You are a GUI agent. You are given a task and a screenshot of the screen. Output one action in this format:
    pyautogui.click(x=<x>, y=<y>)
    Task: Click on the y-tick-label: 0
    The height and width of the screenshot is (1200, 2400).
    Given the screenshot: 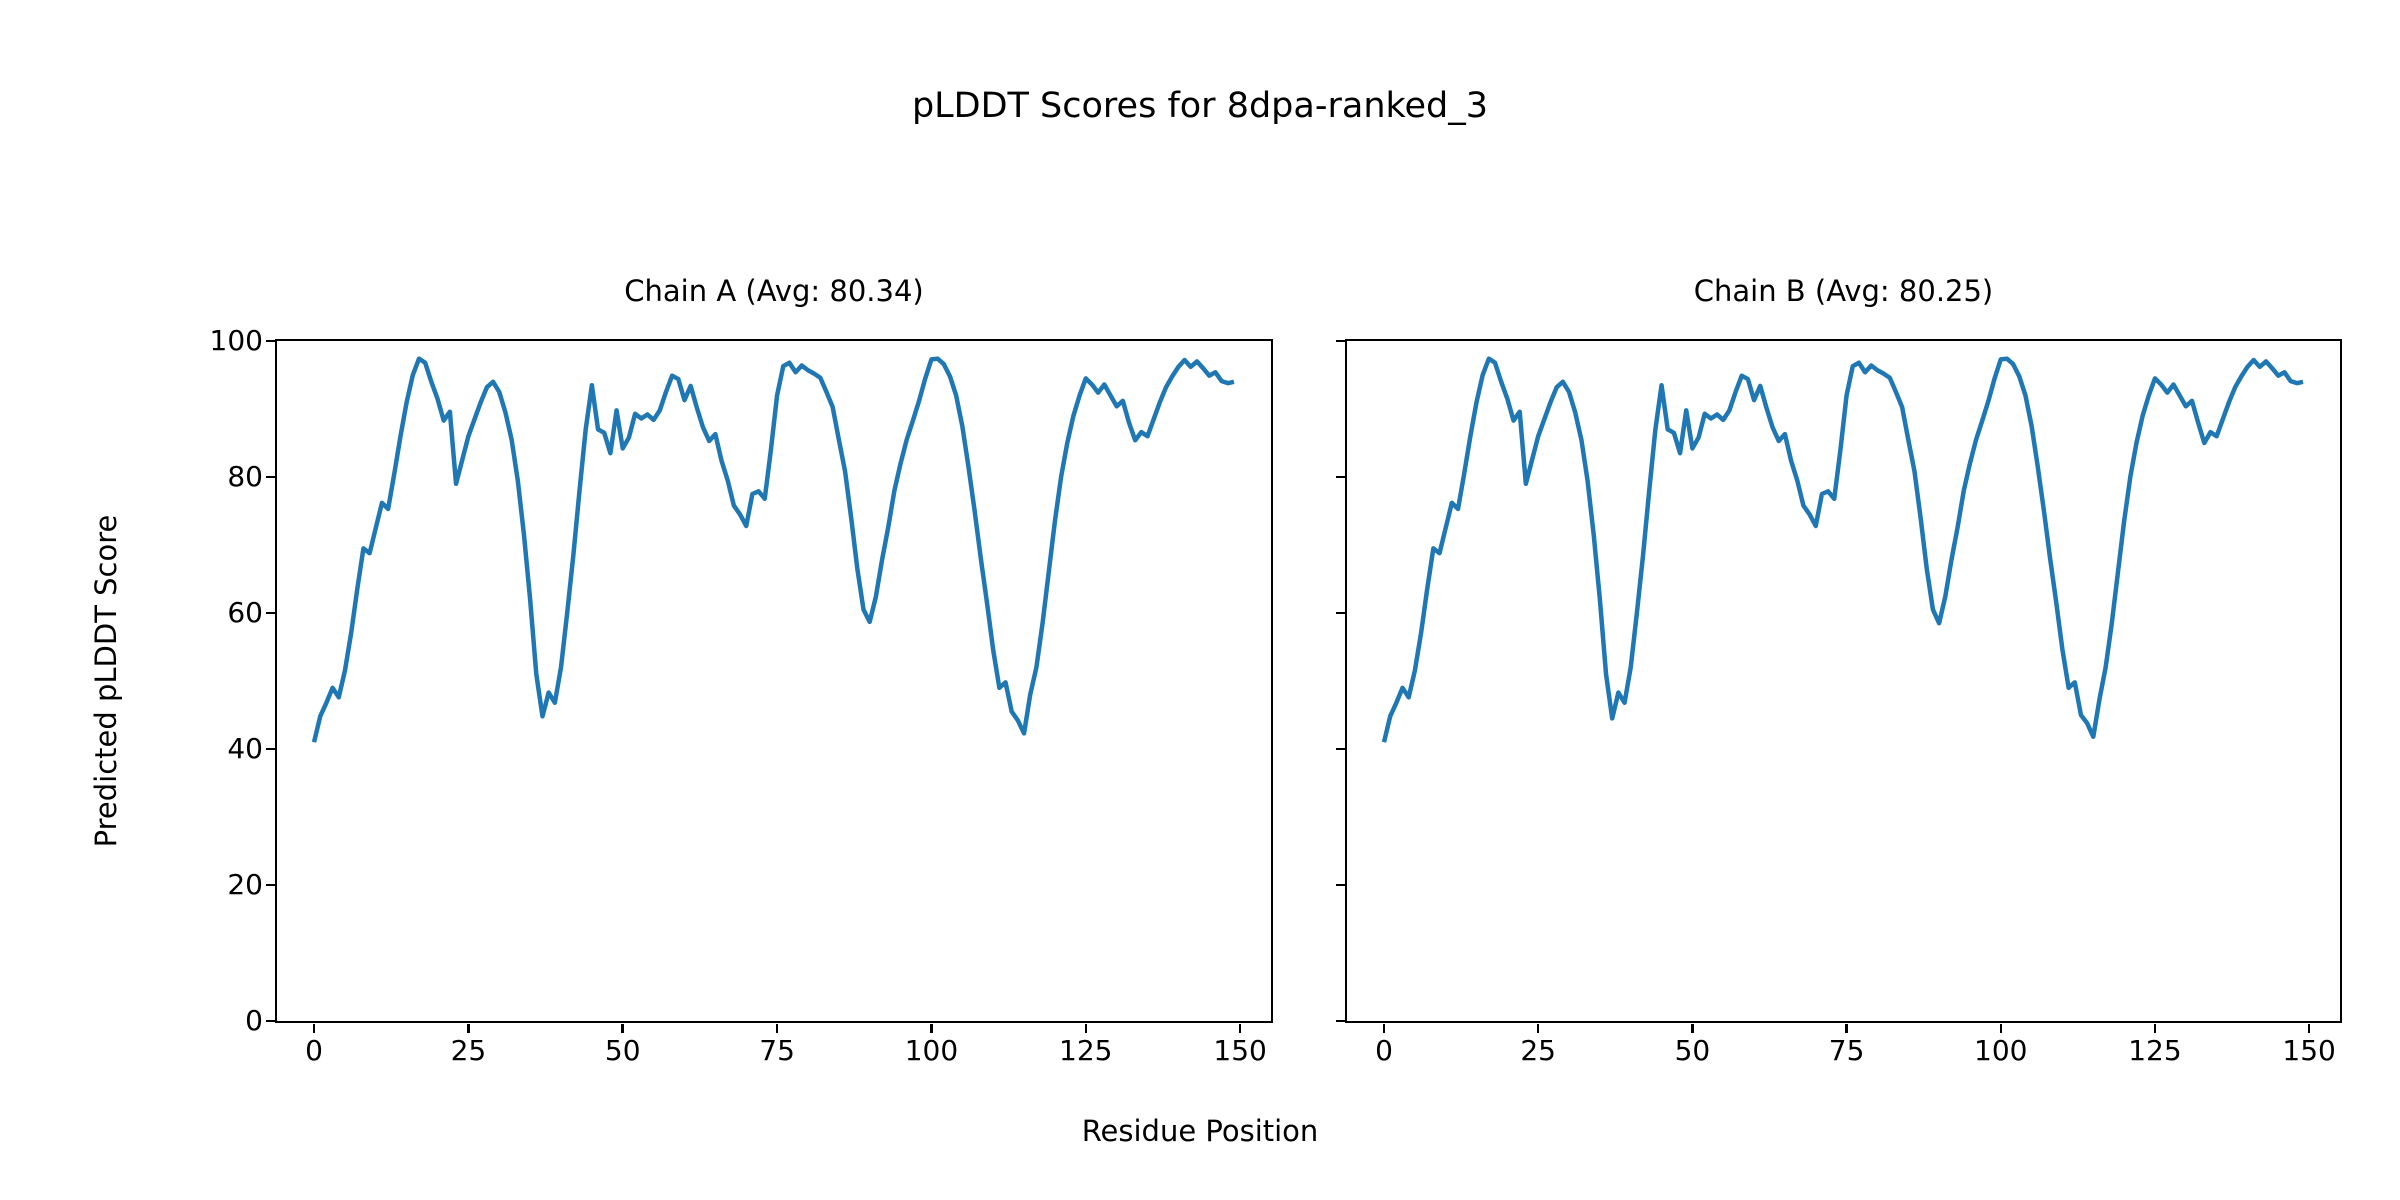 What is the action you would take?
    pyautogui.click(x=254, y=1020)
    